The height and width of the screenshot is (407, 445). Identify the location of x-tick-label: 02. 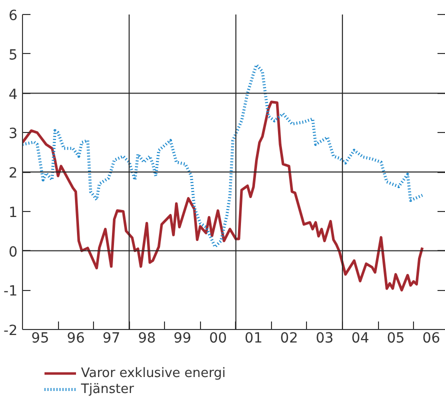
(289, 338).